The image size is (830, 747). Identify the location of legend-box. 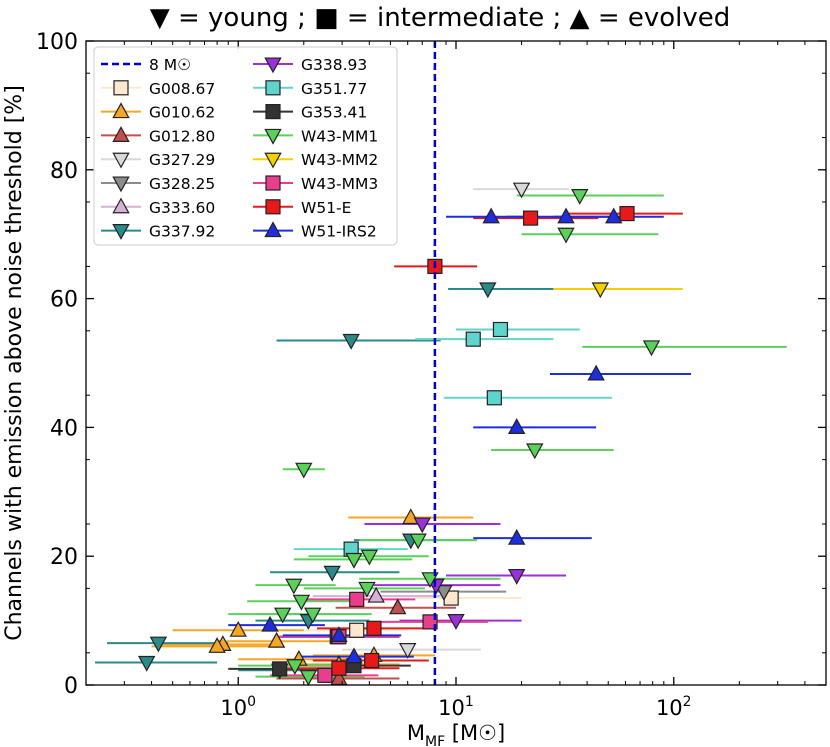
(245, 146).